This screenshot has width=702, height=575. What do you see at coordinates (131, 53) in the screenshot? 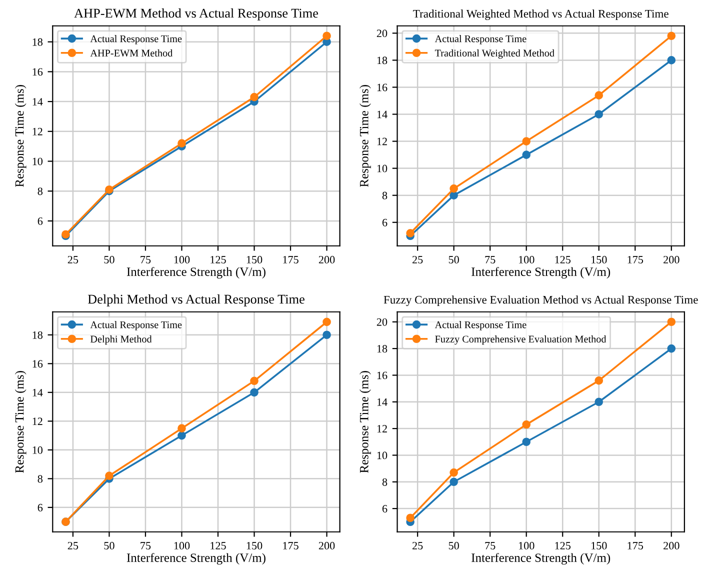
I see `legend-label: AHP-EWM Method` at bounding box center [131, 53].